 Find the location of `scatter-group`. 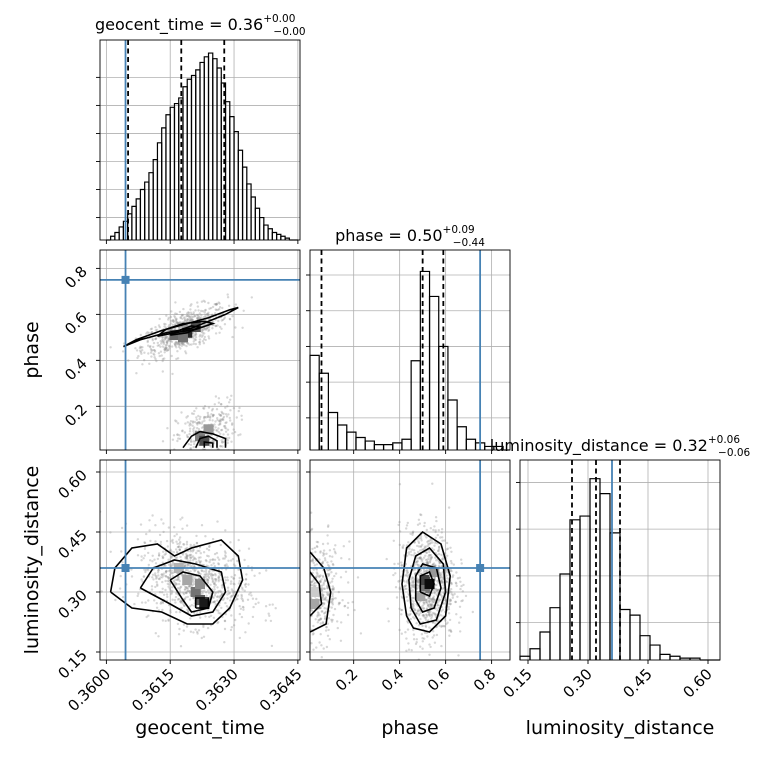

scatter-group is located at coordinates (378, 571).